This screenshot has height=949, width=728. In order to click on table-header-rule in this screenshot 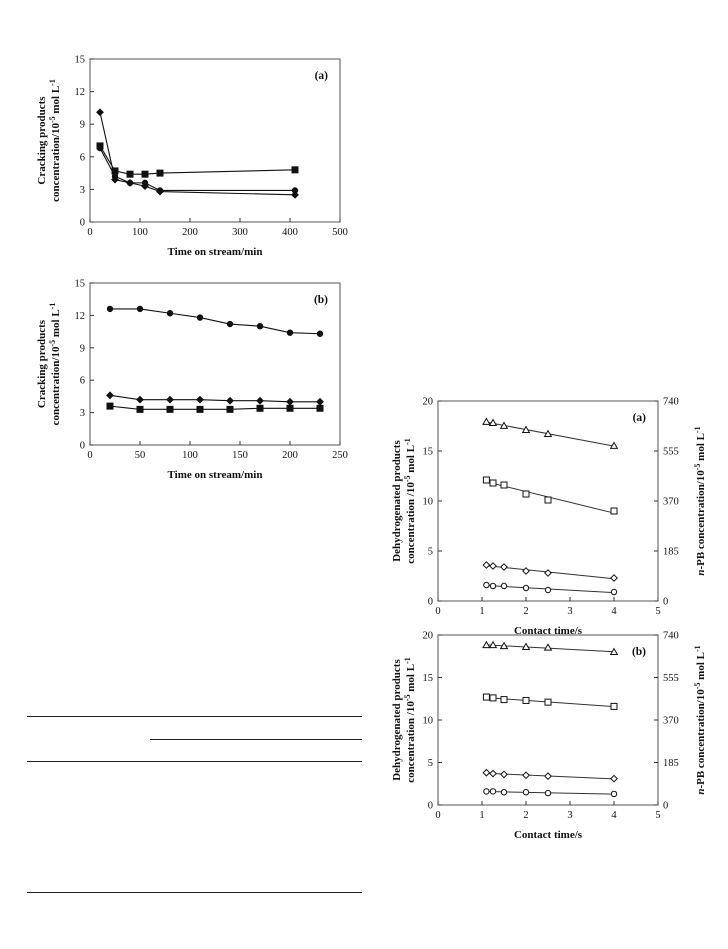, I will do `click(194, 761)`.